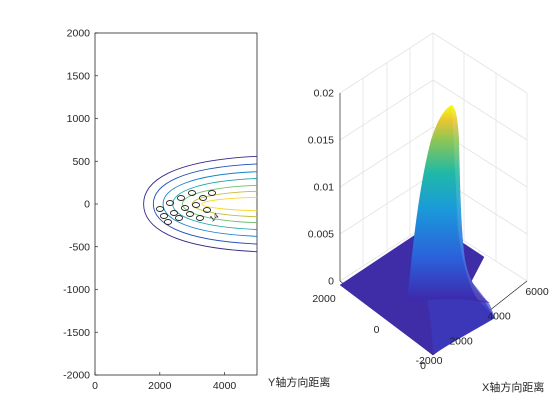 This screenshot has width=560, height=420. What do you see at coordinates (448, 204) in the screenshot?
I see `surface-peak` at bounding box center [448, 204].